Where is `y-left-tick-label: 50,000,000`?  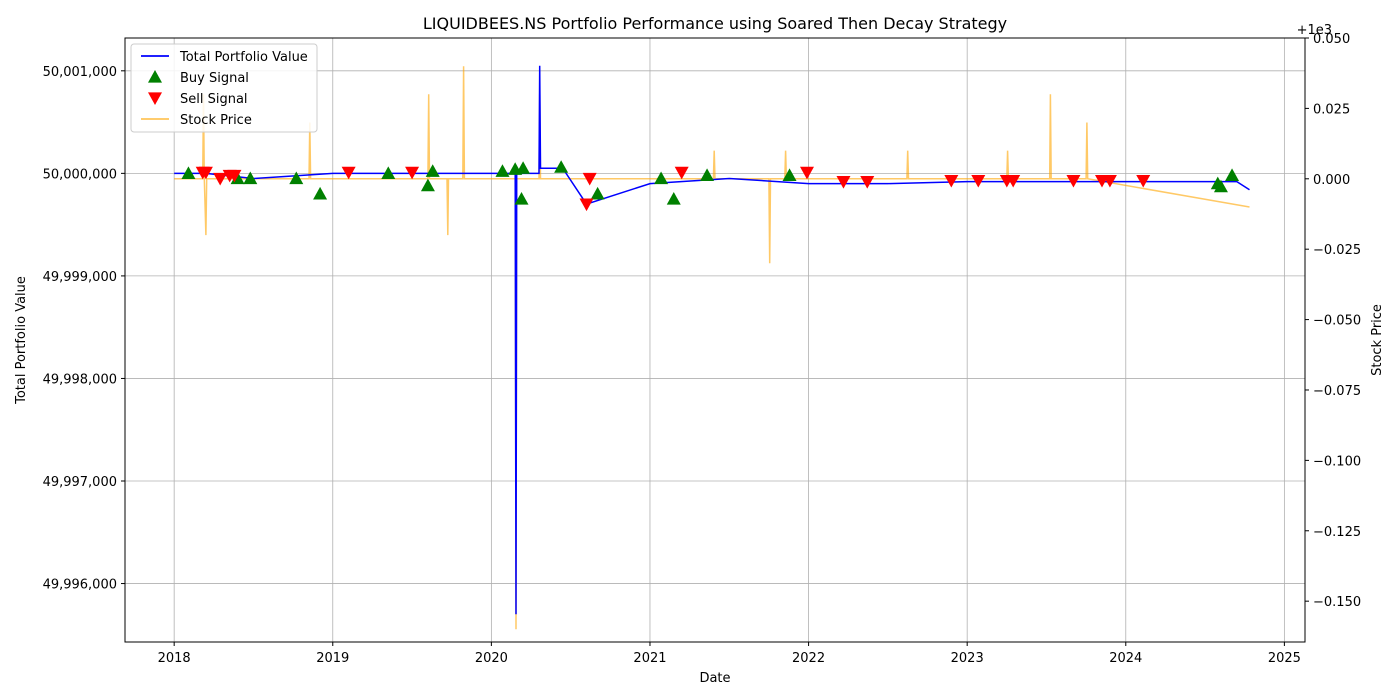 y-left-tick-label: 50,000,000 is located at coordinates (80, 174).